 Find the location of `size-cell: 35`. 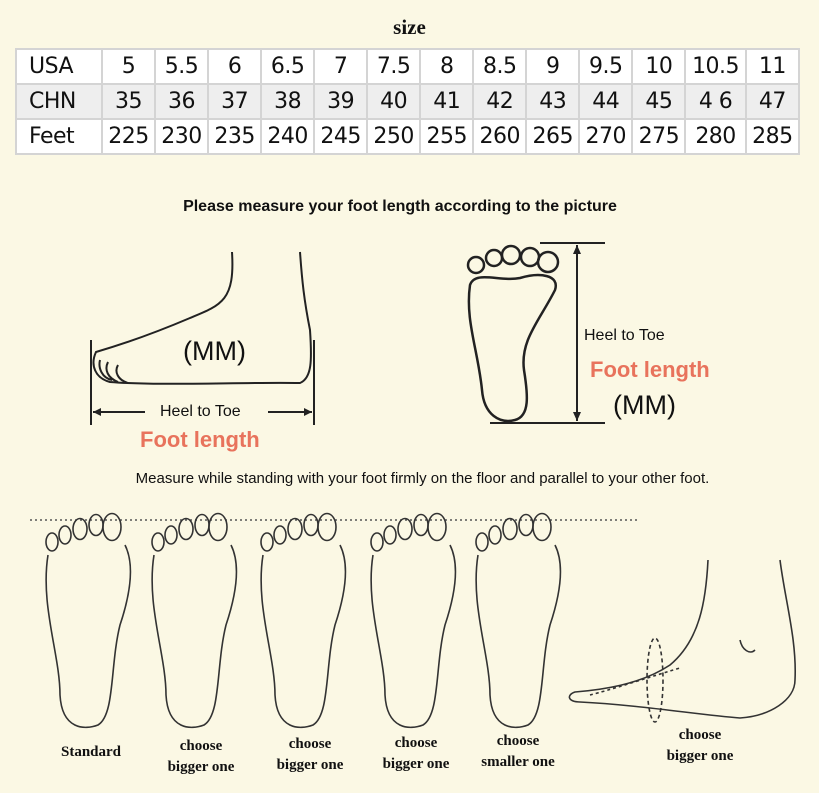

size-cell: 35 is located at coordinates (128, 101).